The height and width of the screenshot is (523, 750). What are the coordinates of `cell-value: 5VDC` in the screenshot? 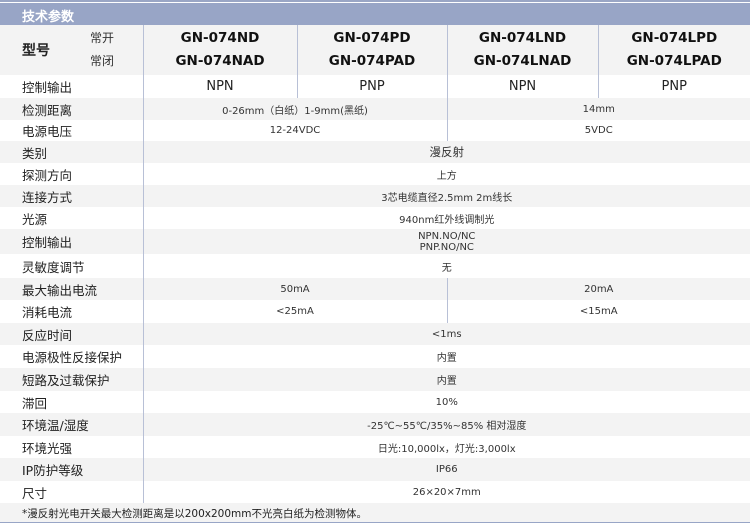 It's located at (598, 130).